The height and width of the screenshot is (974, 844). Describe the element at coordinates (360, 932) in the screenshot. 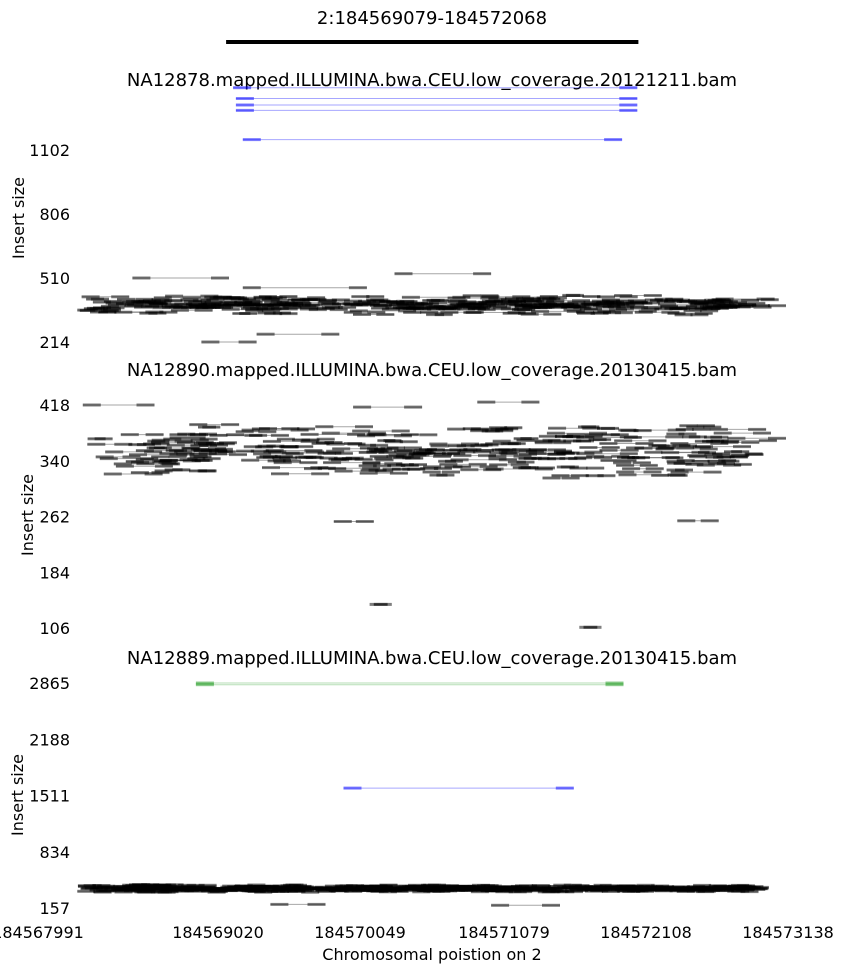

I see `x-tick-label: 184570049` at that location.